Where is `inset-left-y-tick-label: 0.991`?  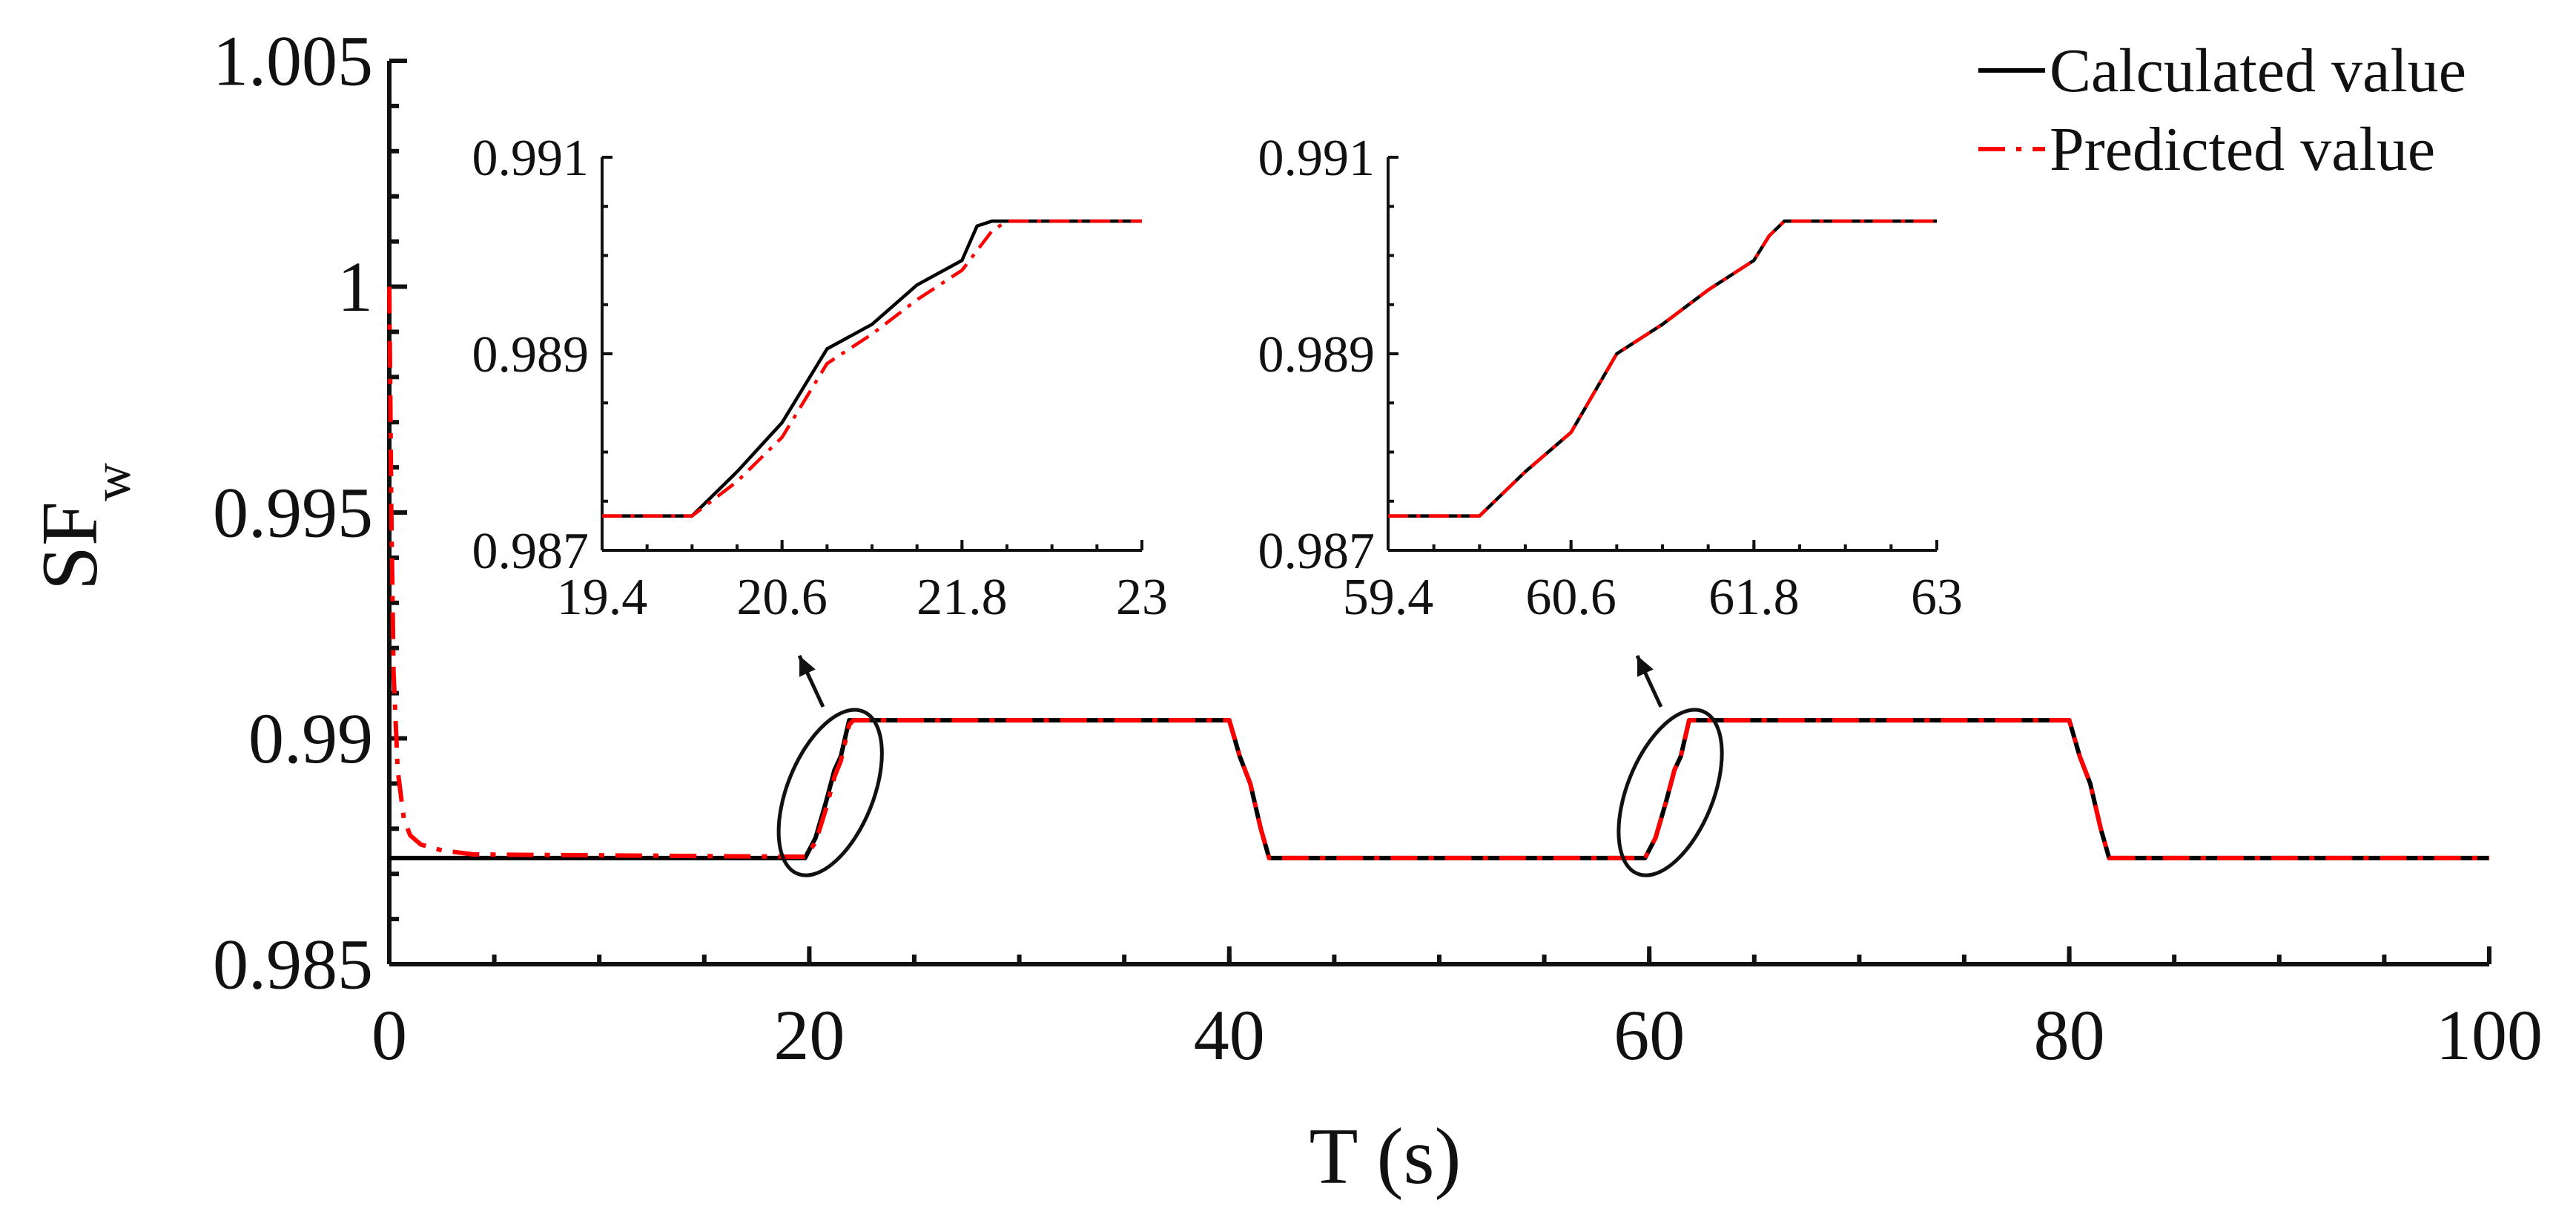
inset-left-y-tick-label: 0.991 is located at coordinates (530, 158).